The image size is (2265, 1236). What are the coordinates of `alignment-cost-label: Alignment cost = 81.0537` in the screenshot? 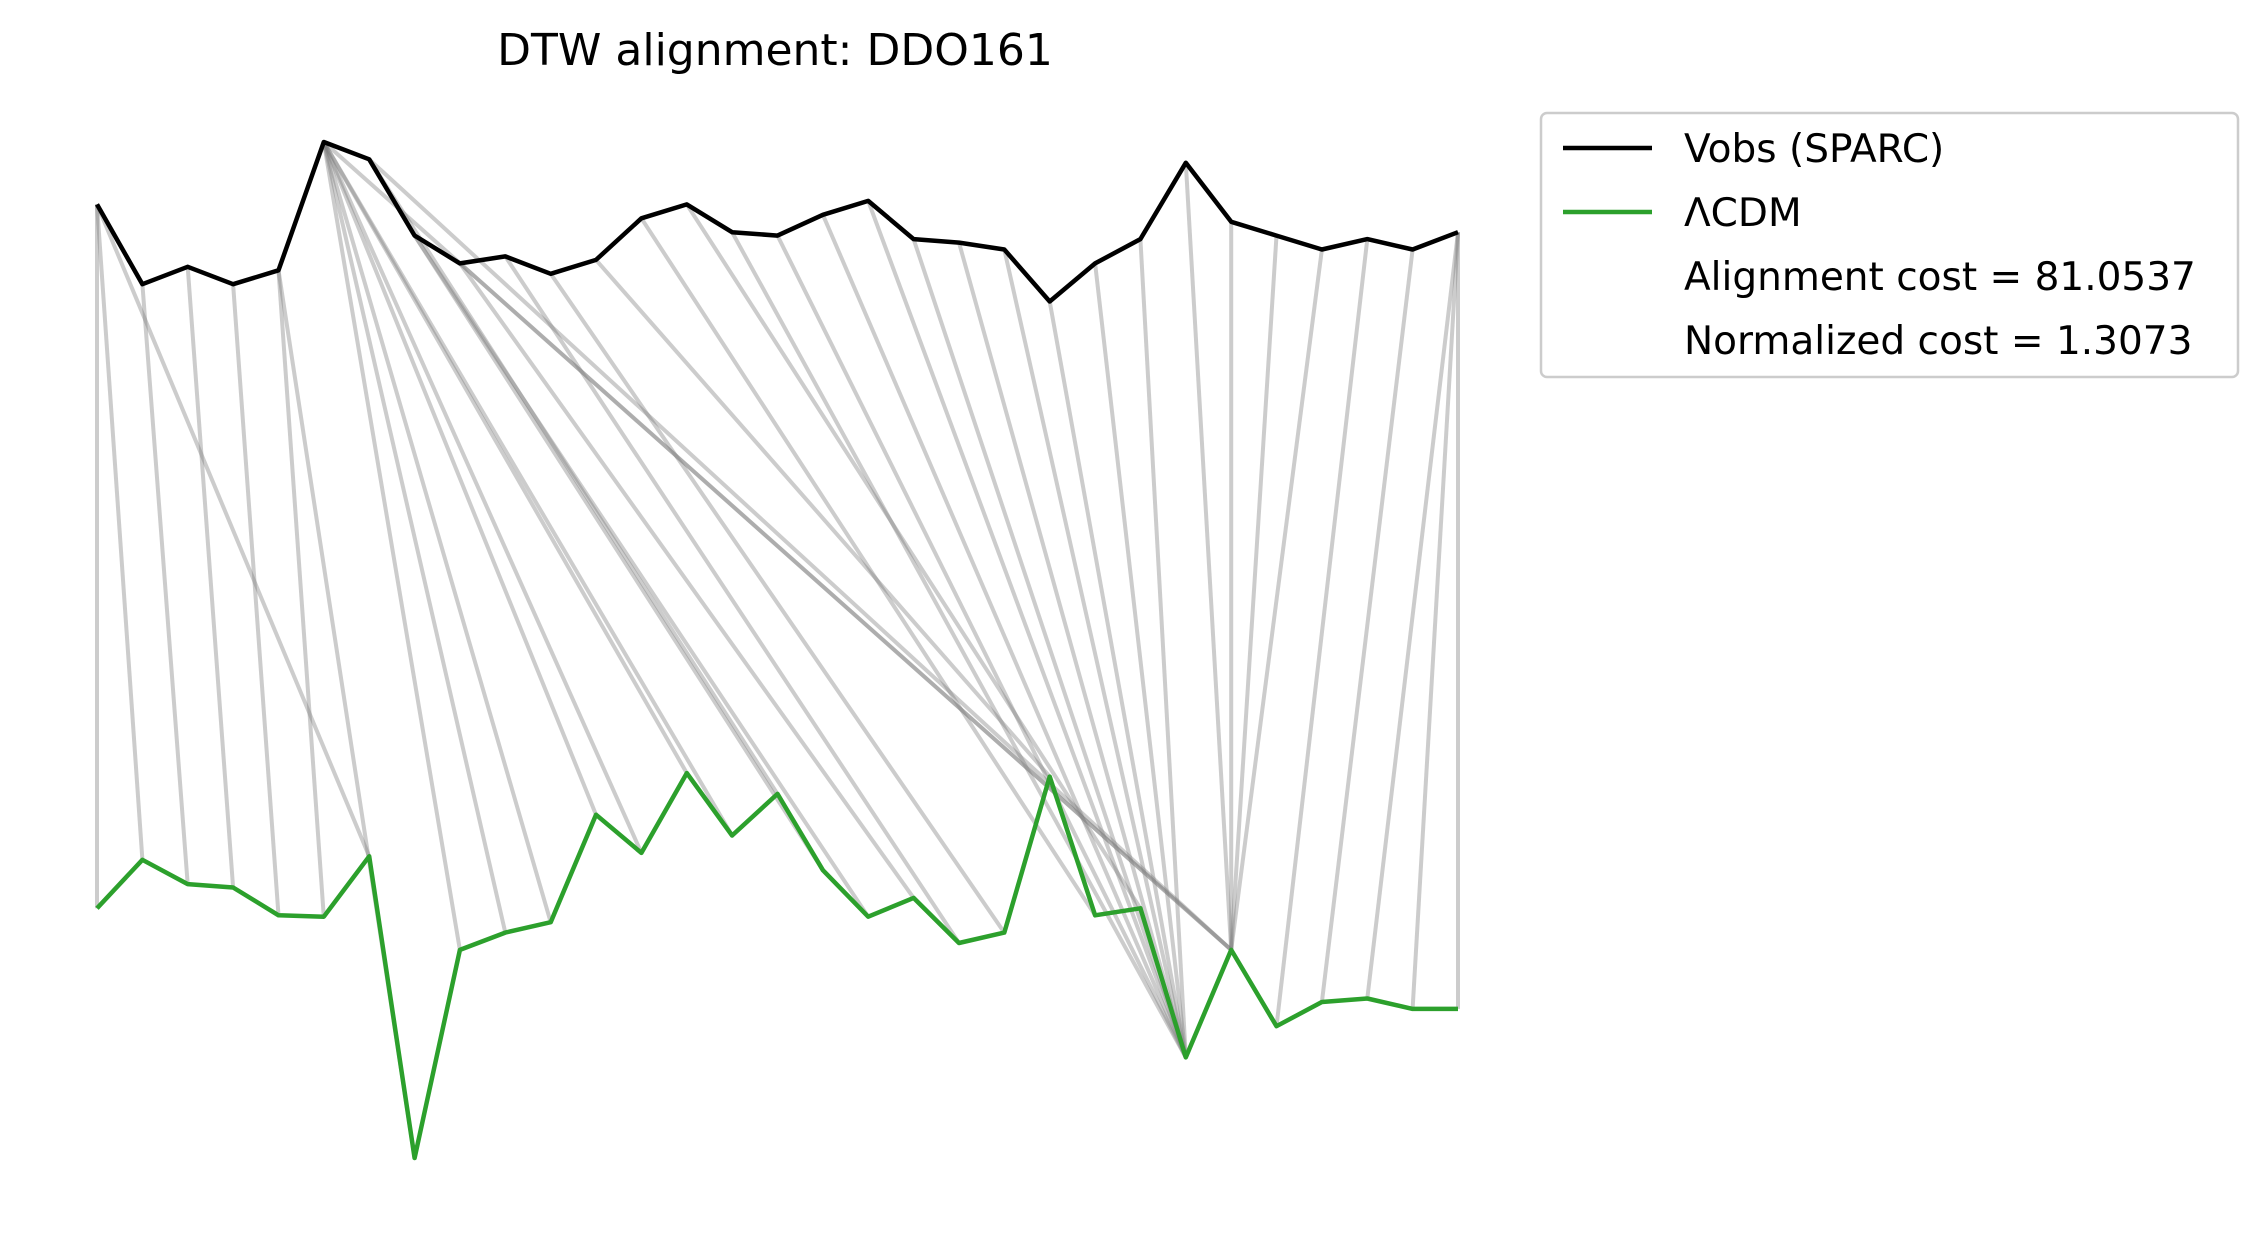 It's located at (1940, 277).